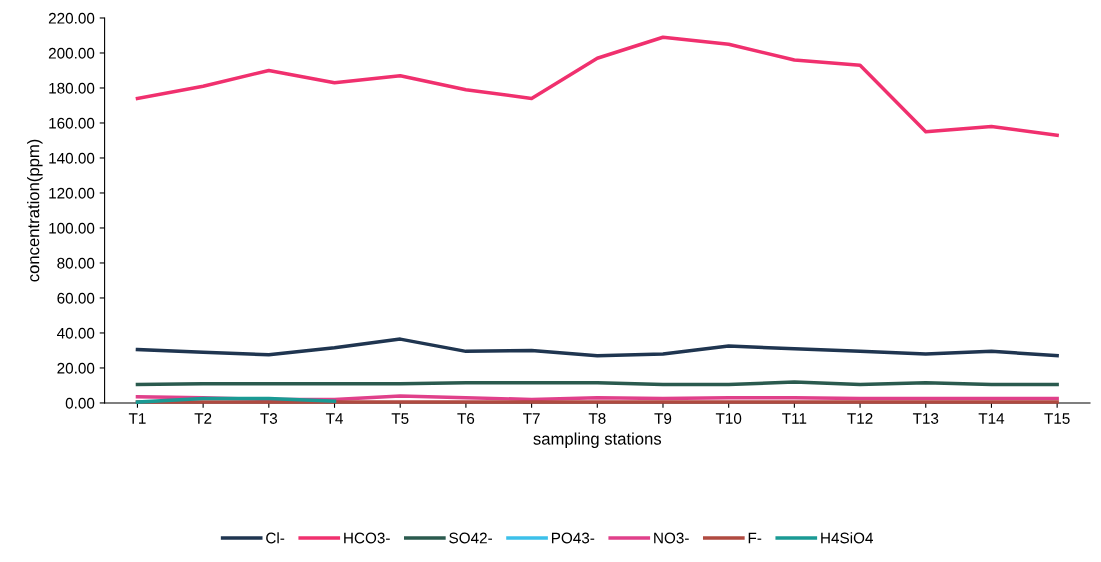 This screenshot has height=562, width=1101. I want to click on x-tick-label: T1, so click(137, 418).